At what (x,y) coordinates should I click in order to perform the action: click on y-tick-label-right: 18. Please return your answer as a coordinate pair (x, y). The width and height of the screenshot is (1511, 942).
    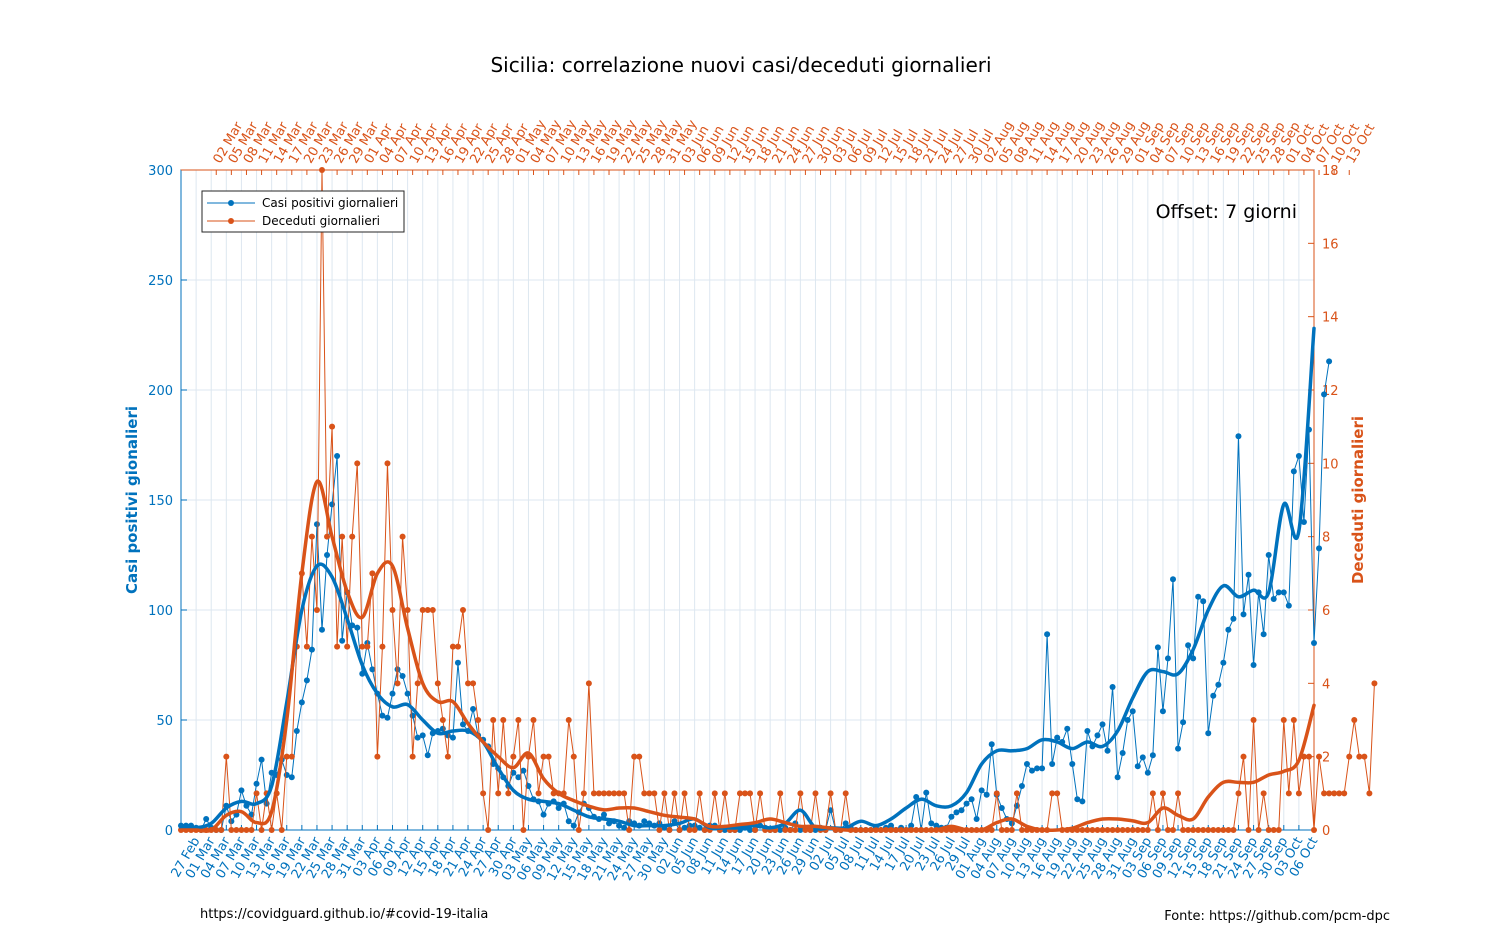
    Looking at the image, I should click on (1330, 171).